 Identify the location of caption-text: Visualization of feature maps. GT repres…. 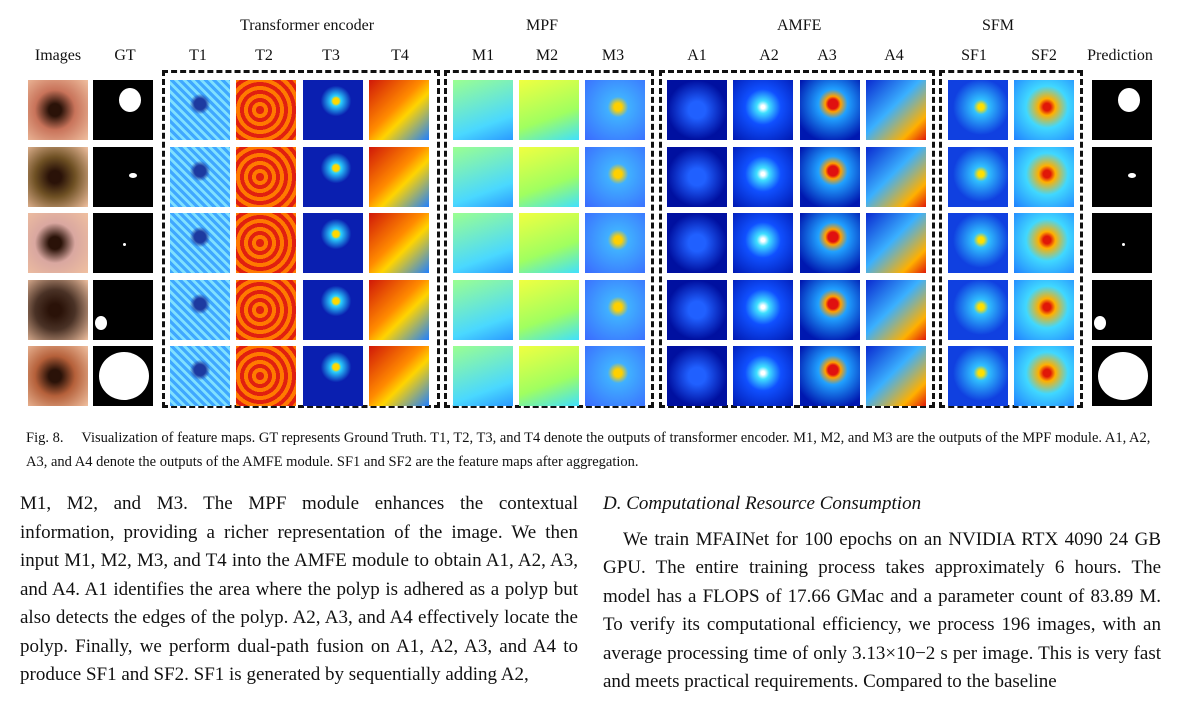
(588, 450).